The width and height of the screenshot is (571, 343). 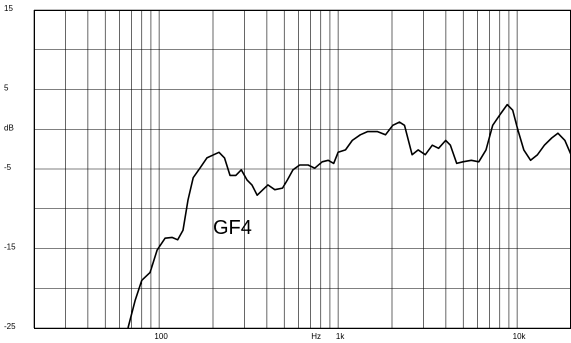 What do you see at coordinates (340, 336) in the screenshot?
I see `x-tick-label: 1k` at bounding box center [340, 336].